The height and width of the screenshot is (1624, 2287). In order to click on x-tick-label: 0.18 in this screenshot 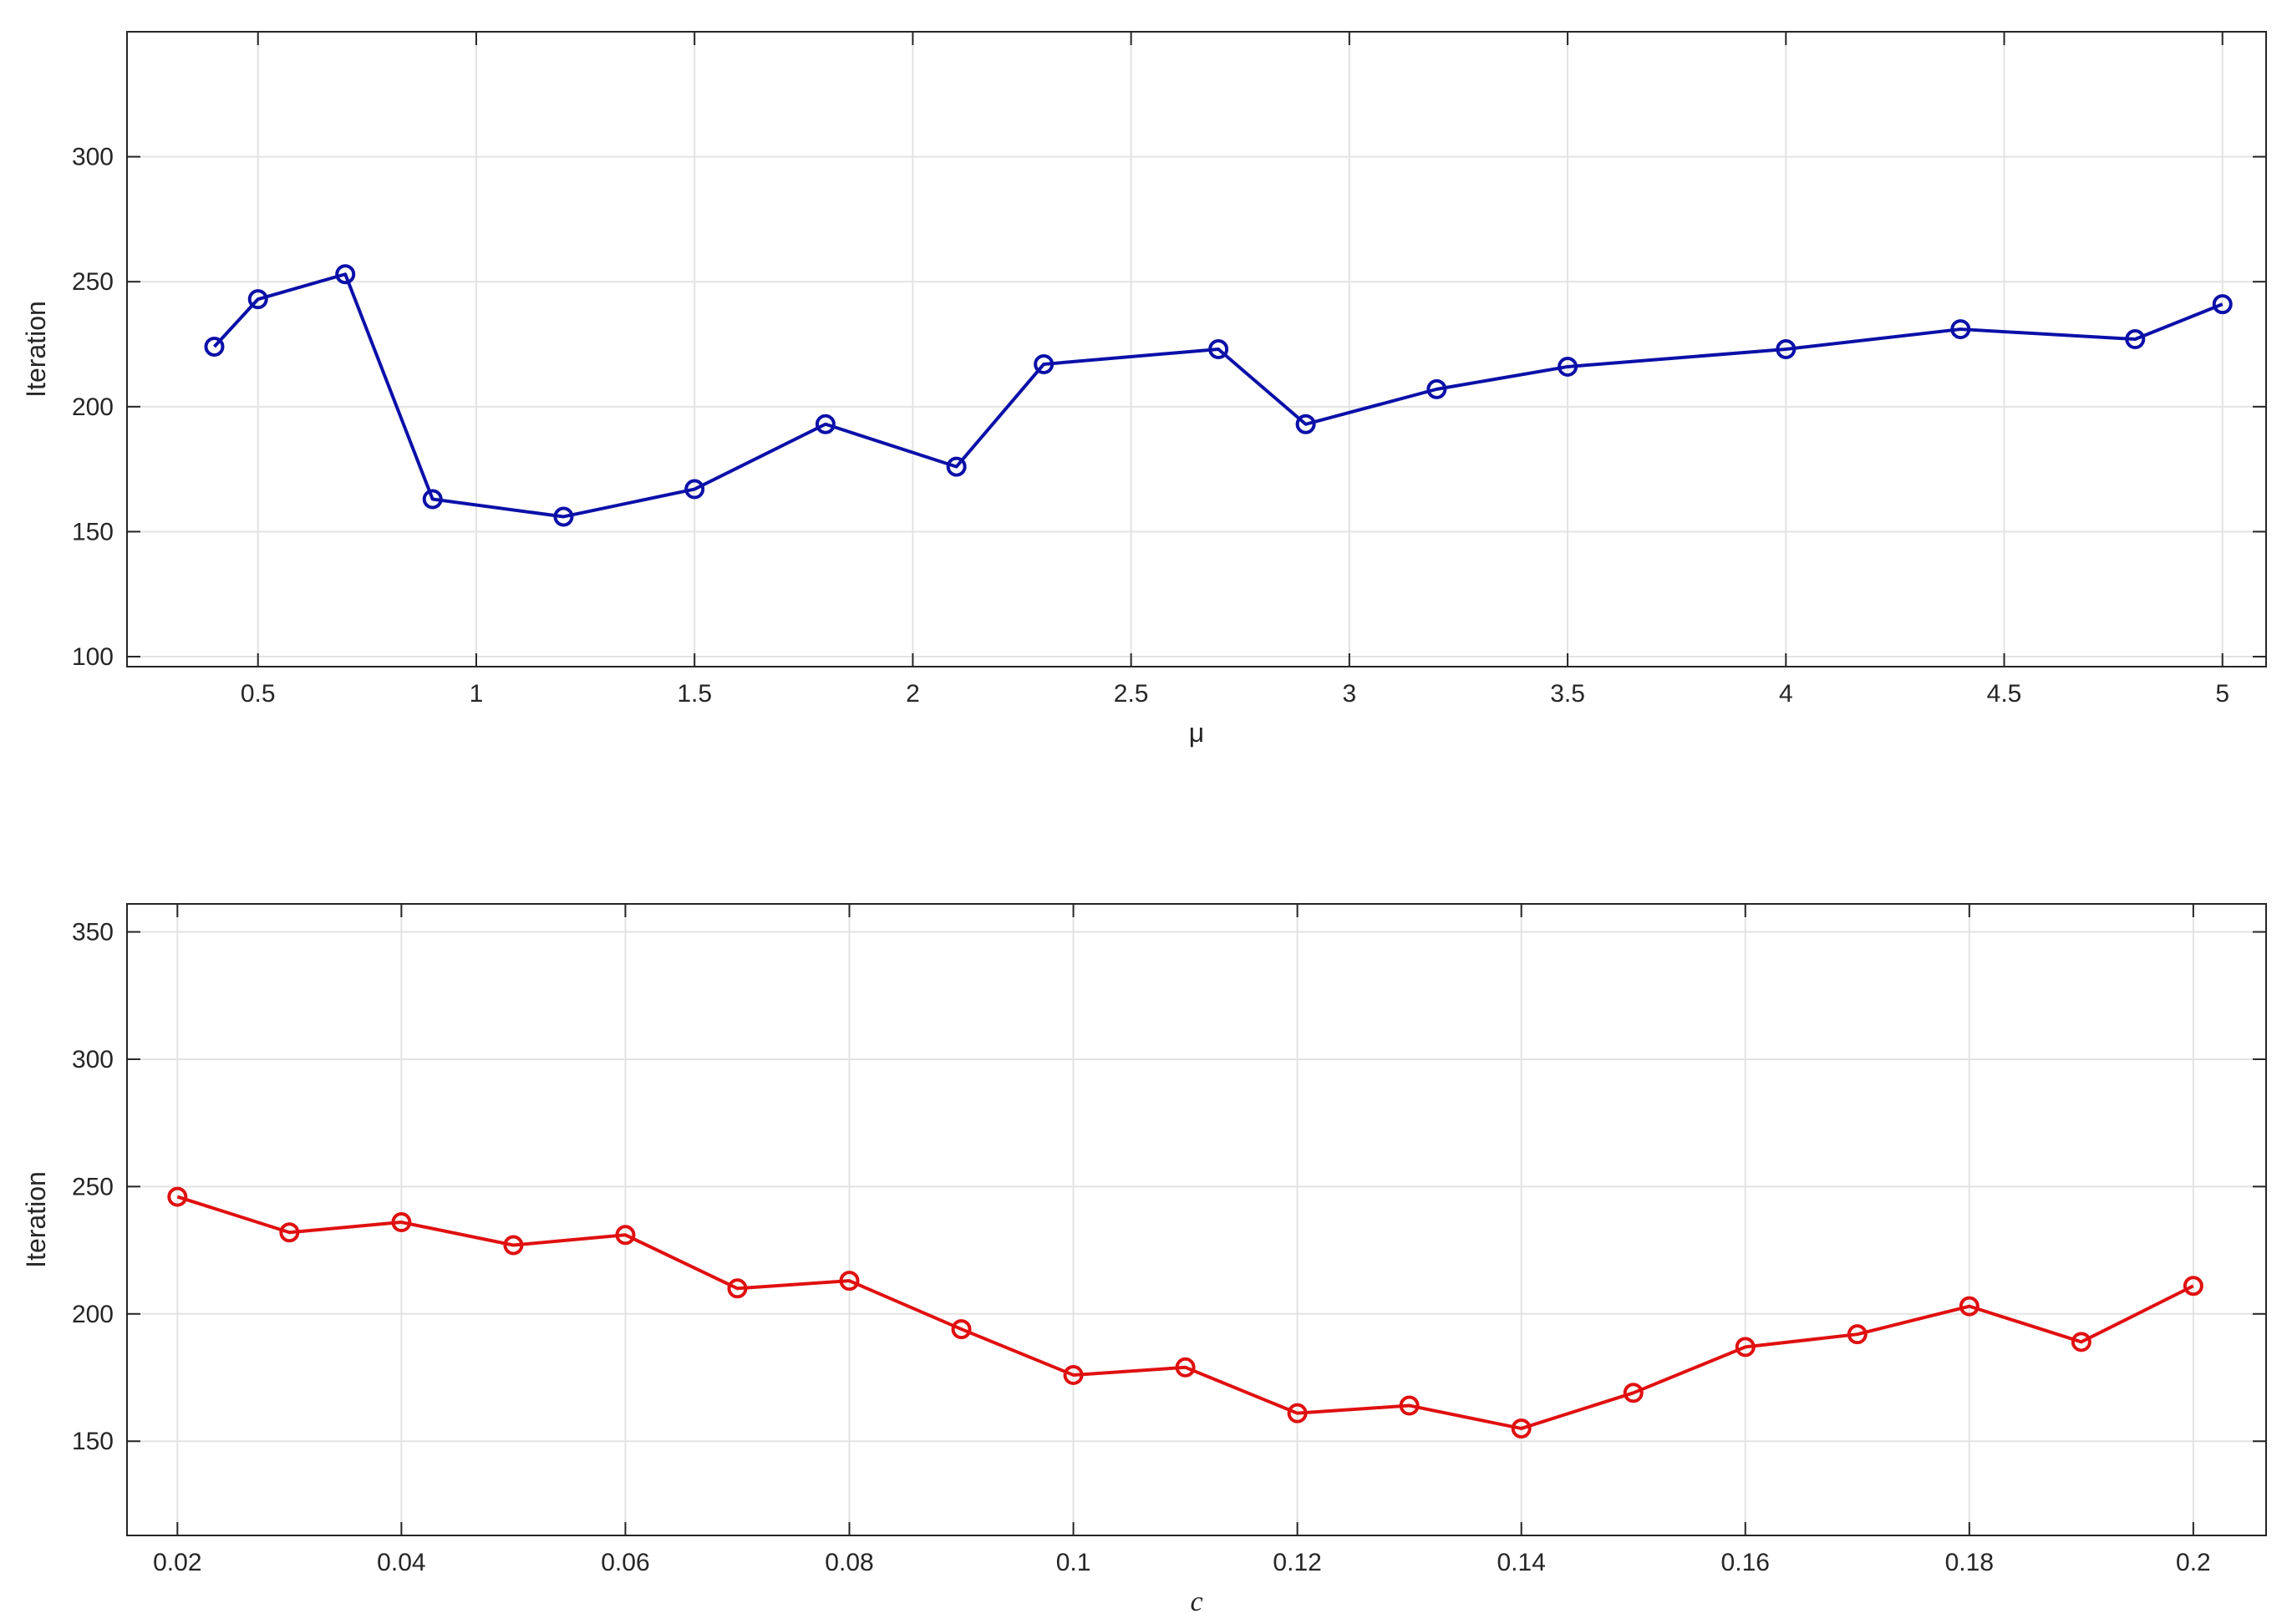, I will do `click(1969, 1562)`.